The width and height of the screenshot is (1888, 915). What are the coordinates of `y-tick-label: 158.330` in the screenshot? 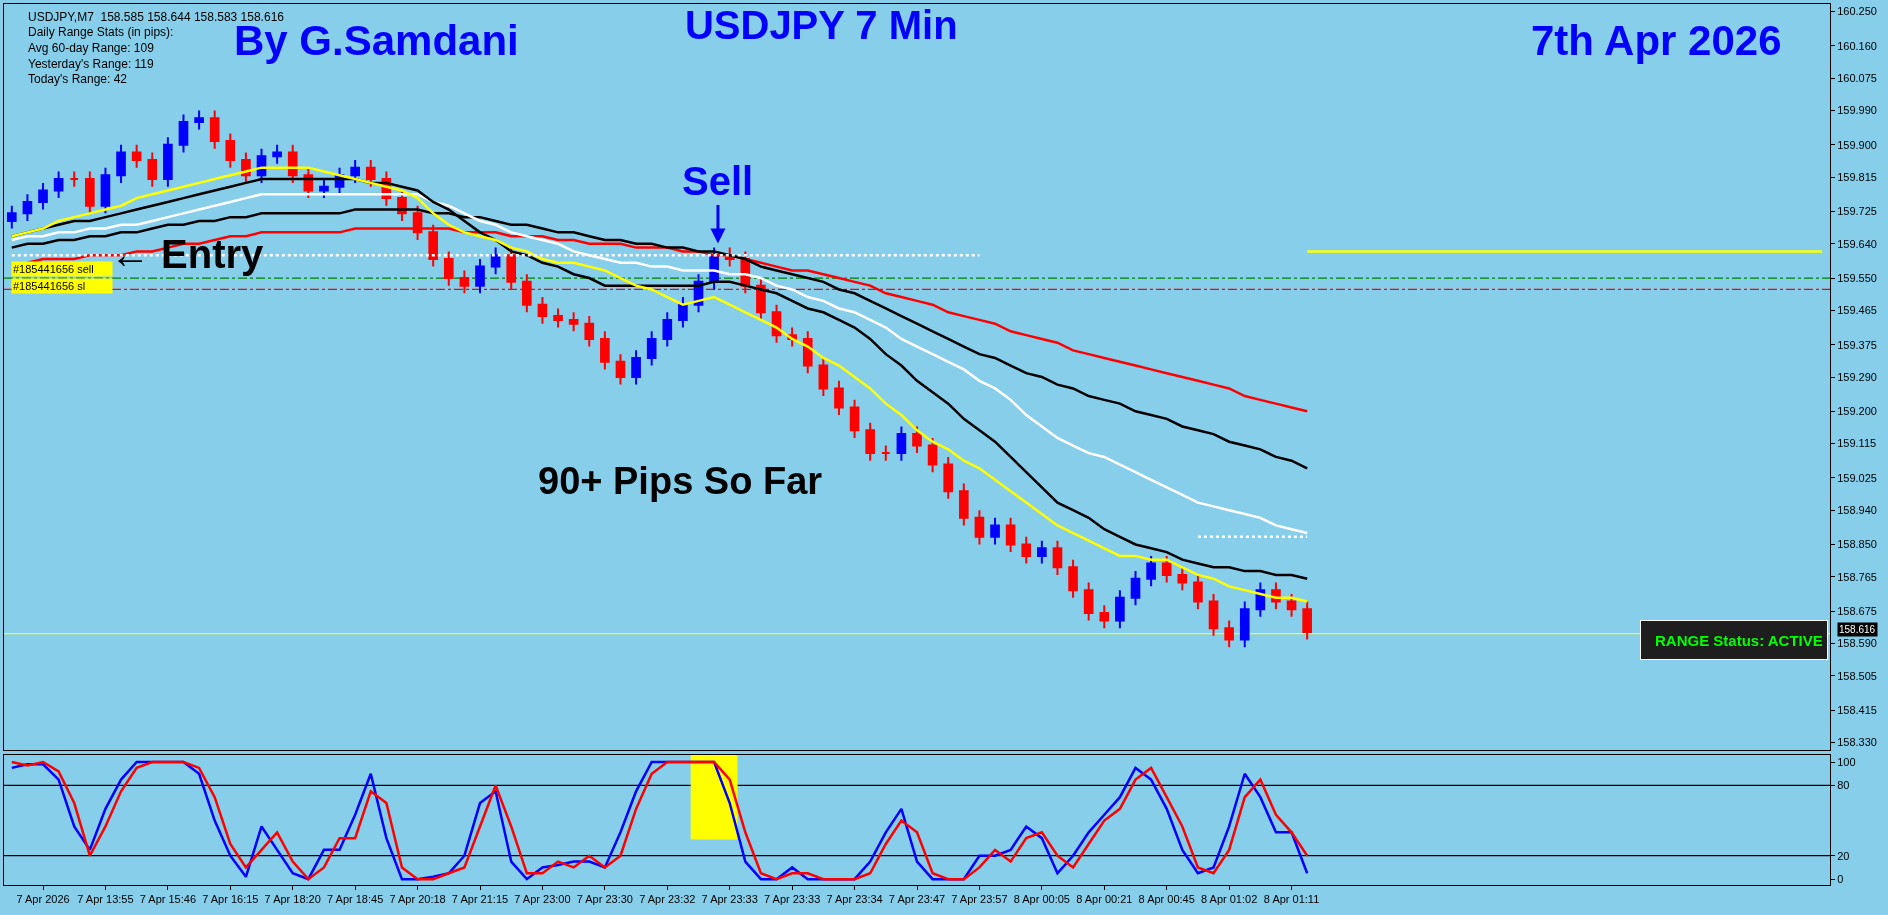 It's located at (1857, 742).